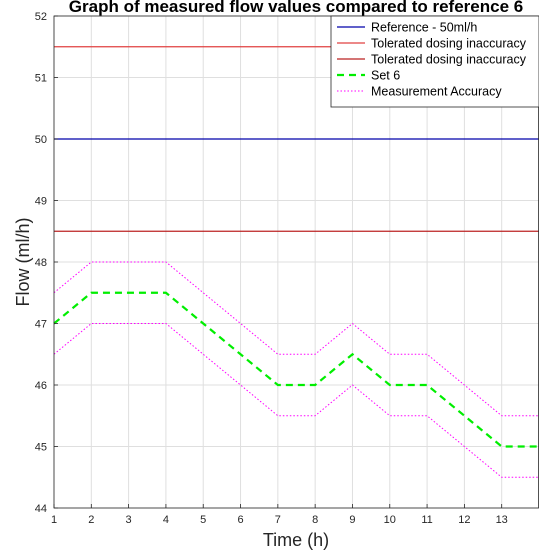 Image resolution: width=539 pixels, height=550 pixels. What do you see at coordinates (426, 520) in the screenshot?
I see `x-tick-label: 11` at bounding box center [426, 520].